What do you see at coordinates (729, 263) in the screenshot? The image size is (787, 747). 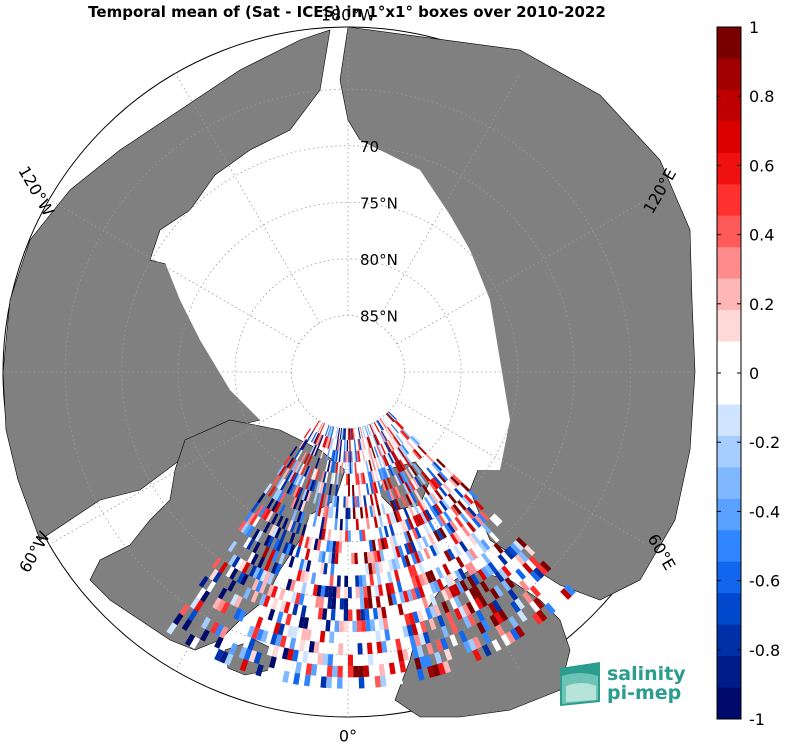 I see `colorbar-swatch` at bounding box center [729, 263].